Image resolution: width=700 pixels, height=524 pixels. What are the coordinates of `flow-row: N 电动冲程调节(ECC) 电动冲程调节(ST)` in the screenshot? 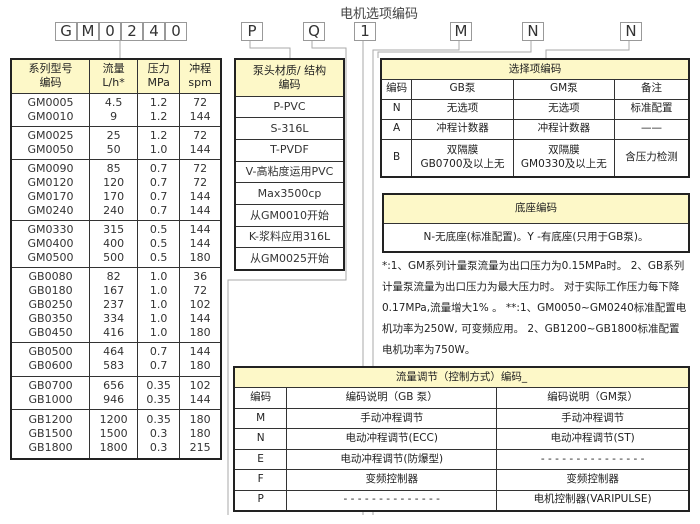 It's located at (461, 439).